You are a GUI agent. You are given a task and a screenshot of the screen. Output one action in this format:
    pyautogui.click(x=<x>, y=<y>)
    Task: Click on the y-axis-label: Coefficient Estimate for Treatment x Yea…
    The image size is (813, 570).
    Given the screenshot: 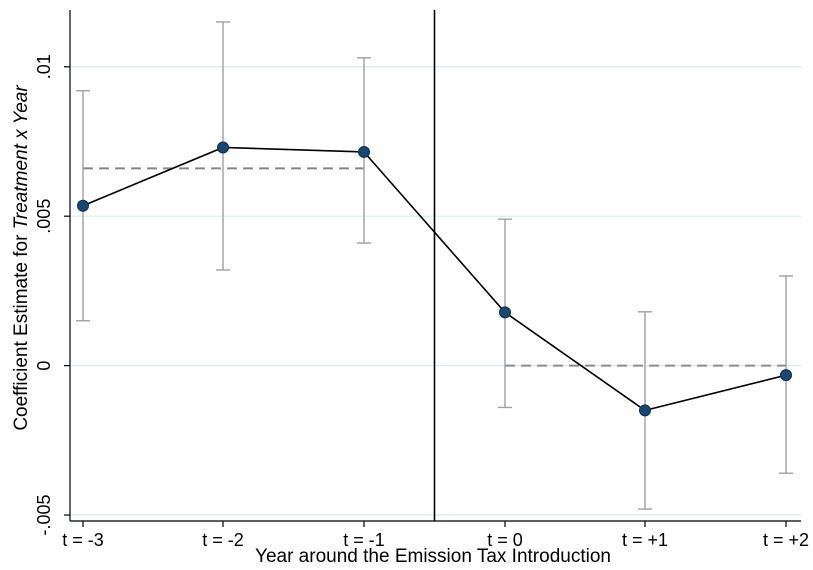 What is the action you would take?
    pyautogui.click(x=21, y=258)
    